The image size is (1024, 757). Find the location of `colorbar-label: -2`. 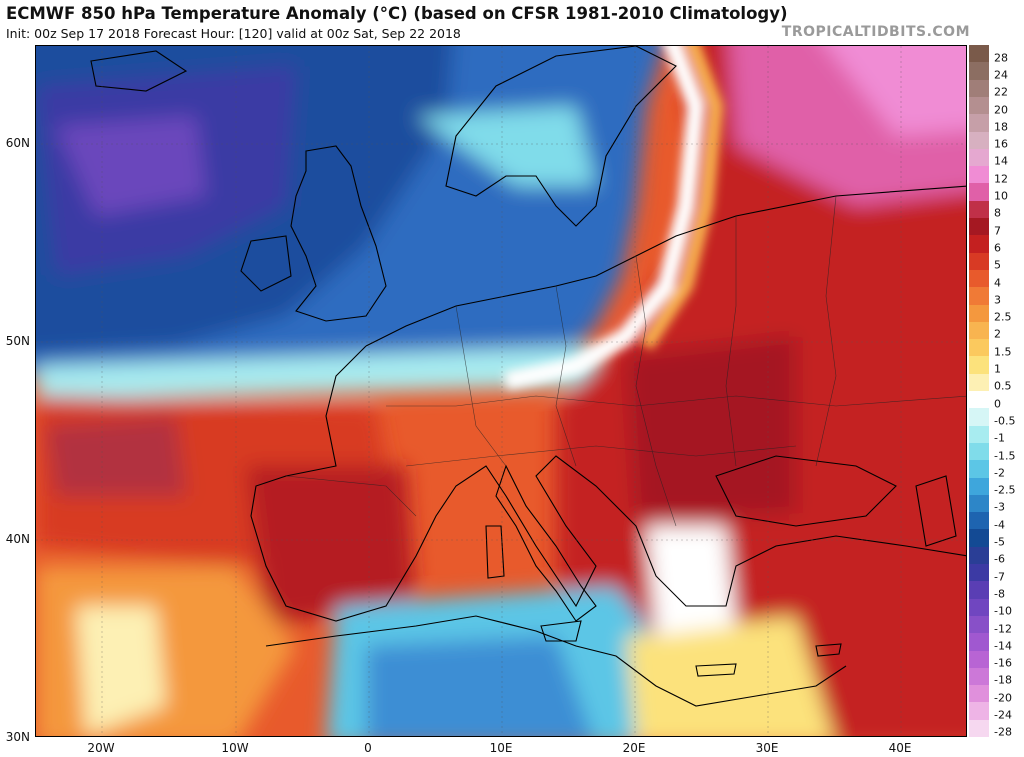

colorbar-label: -2 is located at coordinates (999, 473).